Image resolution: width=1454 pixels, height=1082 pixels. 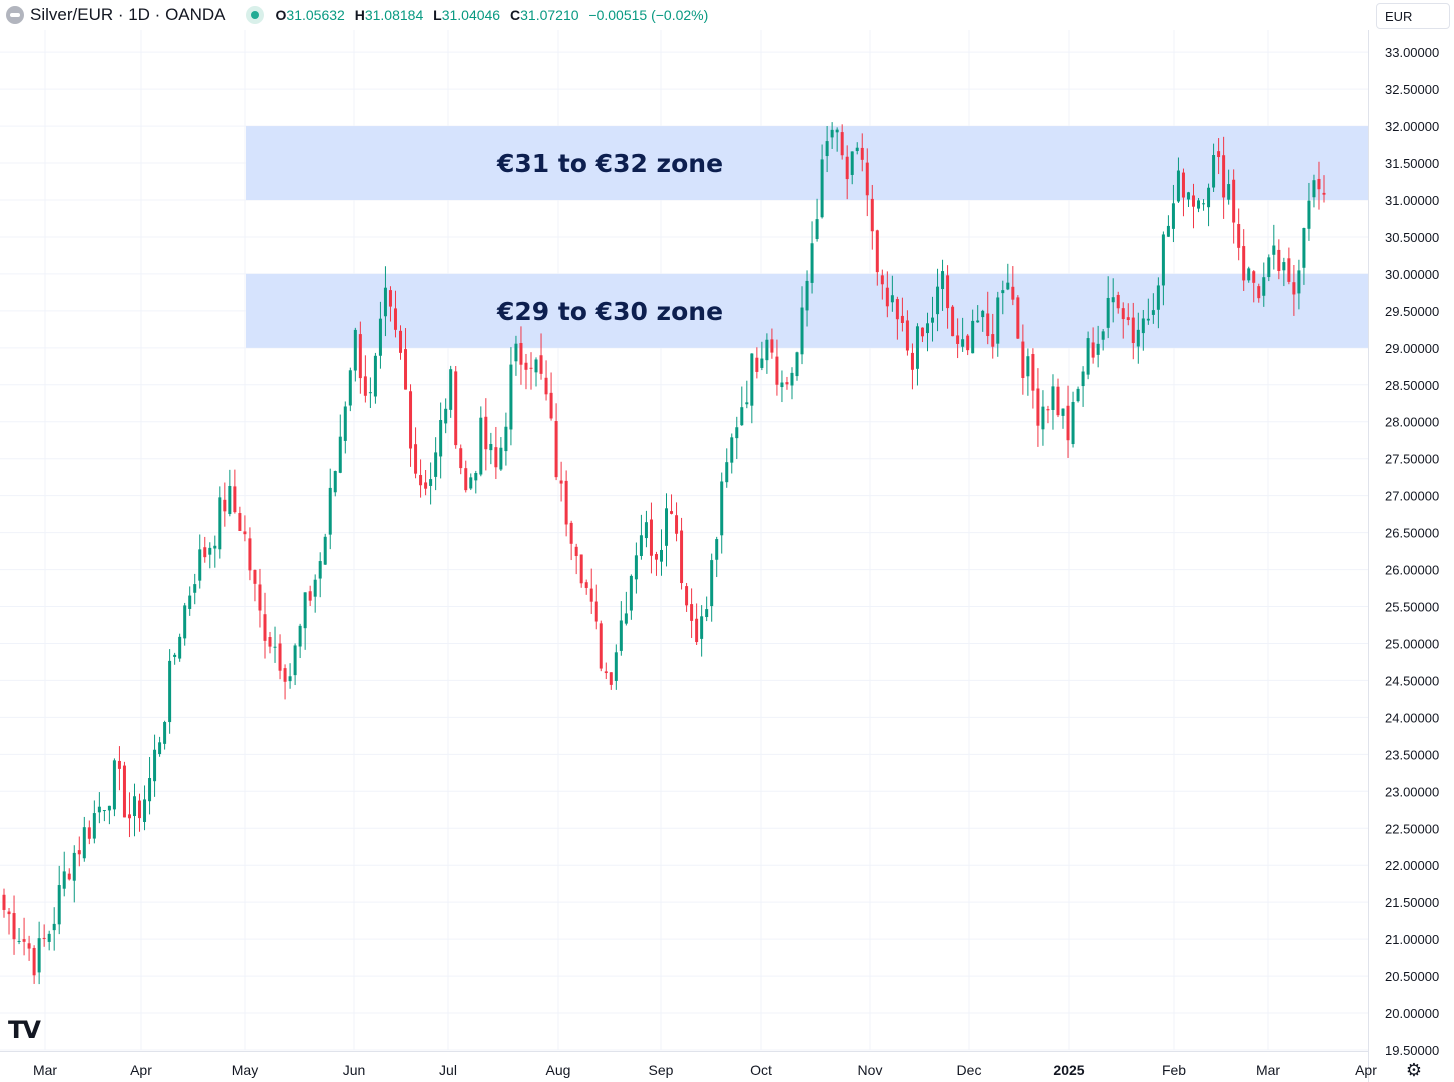 I want to click on zone-band, so click(x=807, y=163).